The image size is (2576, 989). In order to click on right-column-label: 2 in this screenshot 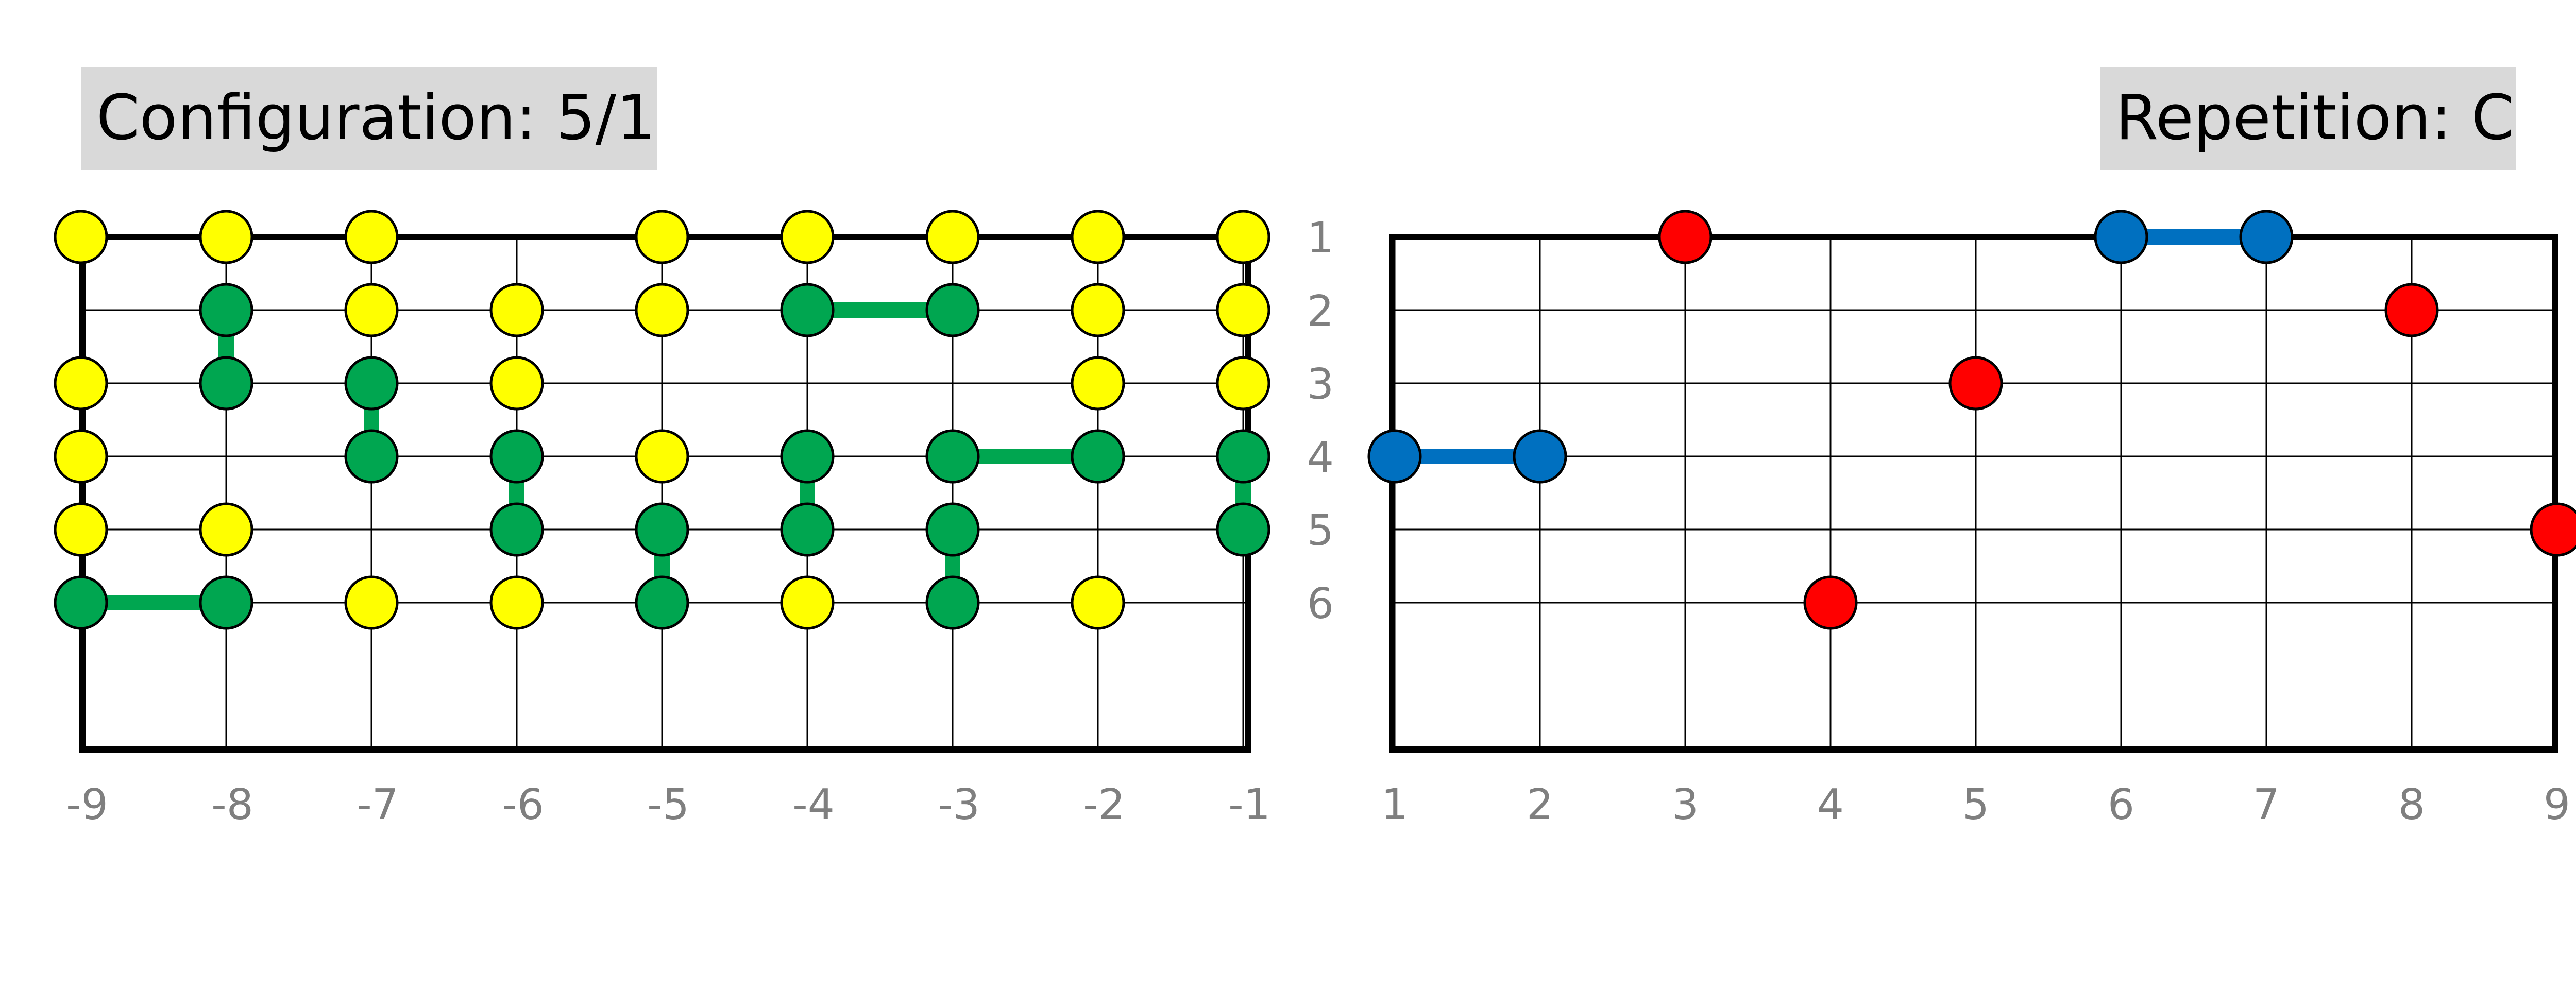, I will do `click(1540, 804)`.